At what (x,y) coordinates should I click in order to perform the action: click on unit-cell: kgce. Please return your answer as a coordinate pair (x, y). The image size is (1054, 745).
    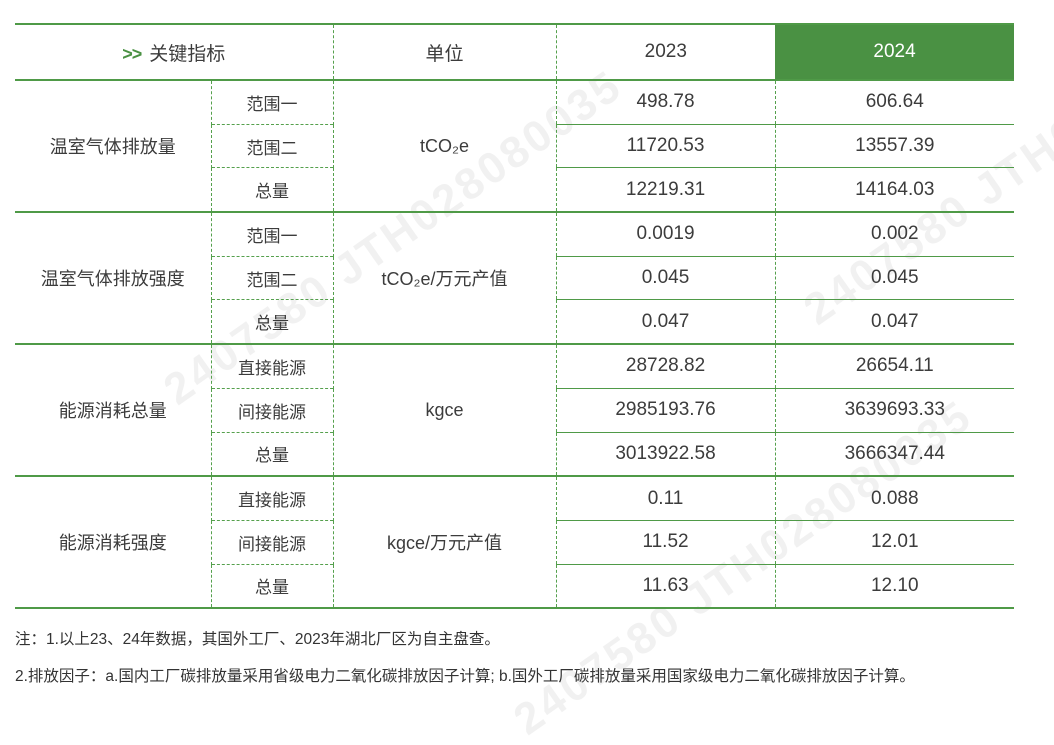
    Looking at the image, I should click on (445, 410).